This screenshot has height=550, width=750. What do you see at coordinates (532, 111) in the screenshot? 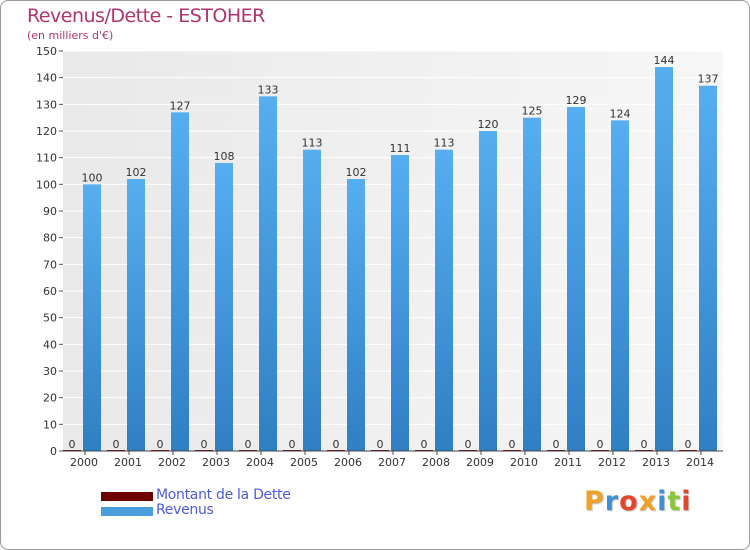
I see `revenue-value-label: 125` at bounding box center [532, 111].